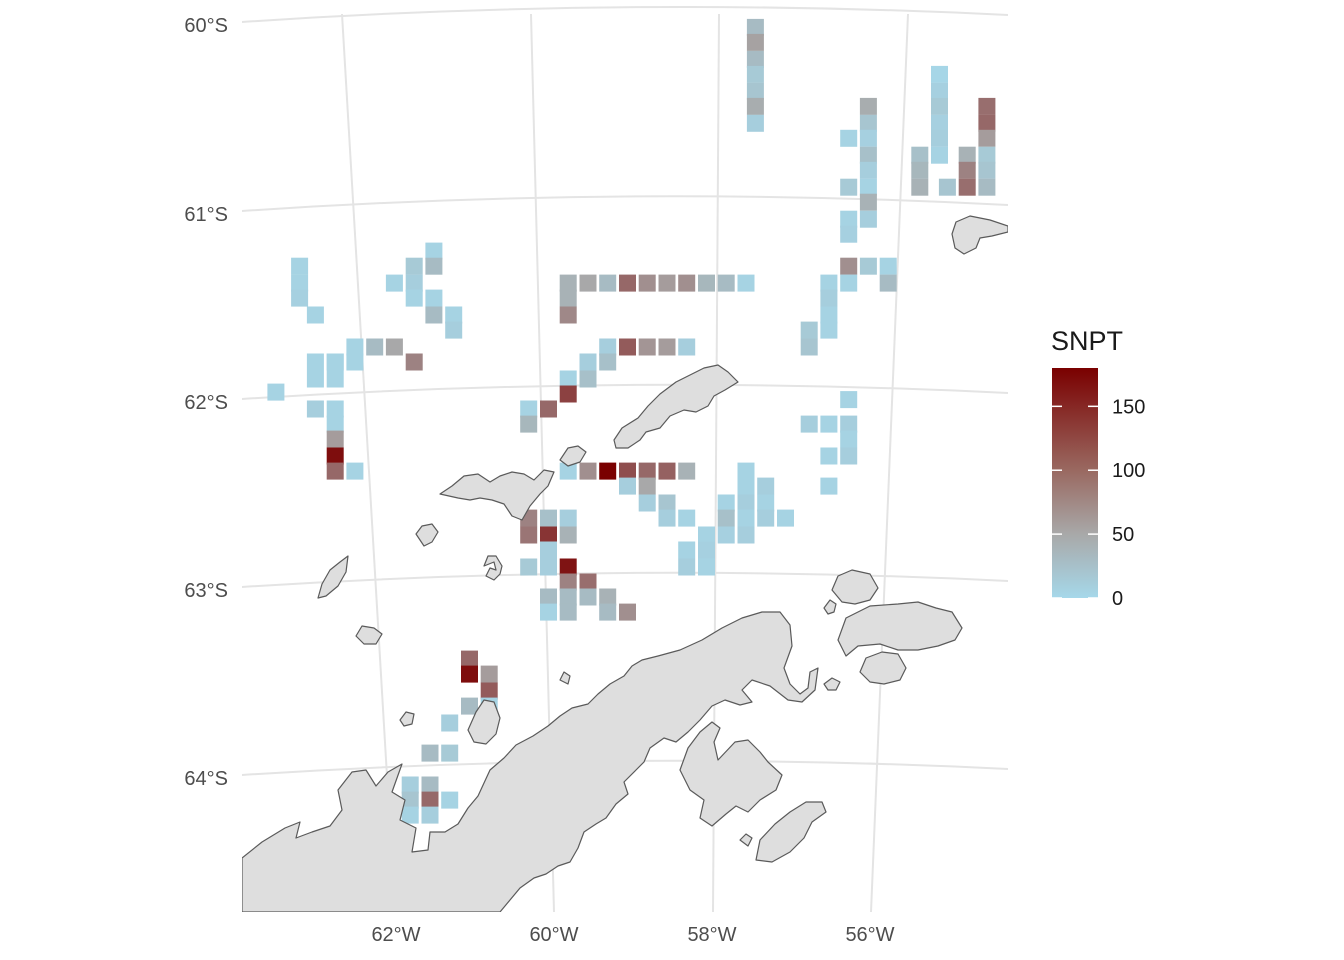 The width and height of the screenshot is (1344, 960). Describe the element at coordinates (333, 577) in the screenshot. I see `land-smith-island` at that location.